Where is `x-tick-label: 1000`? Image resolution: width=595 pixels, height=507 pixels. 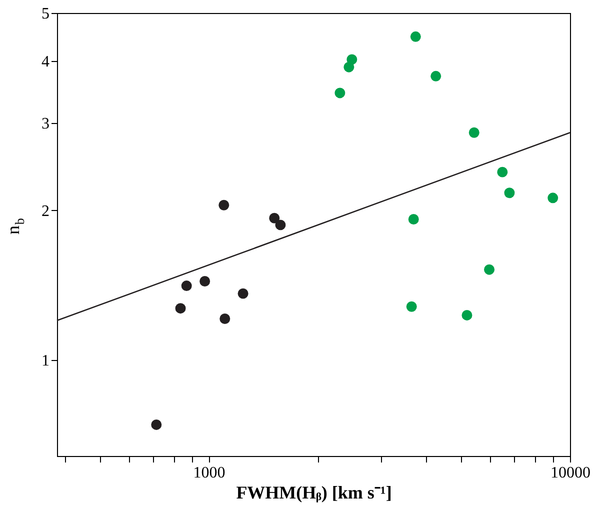 x-tick-label: 1000 is located at coordinates (209, 473).